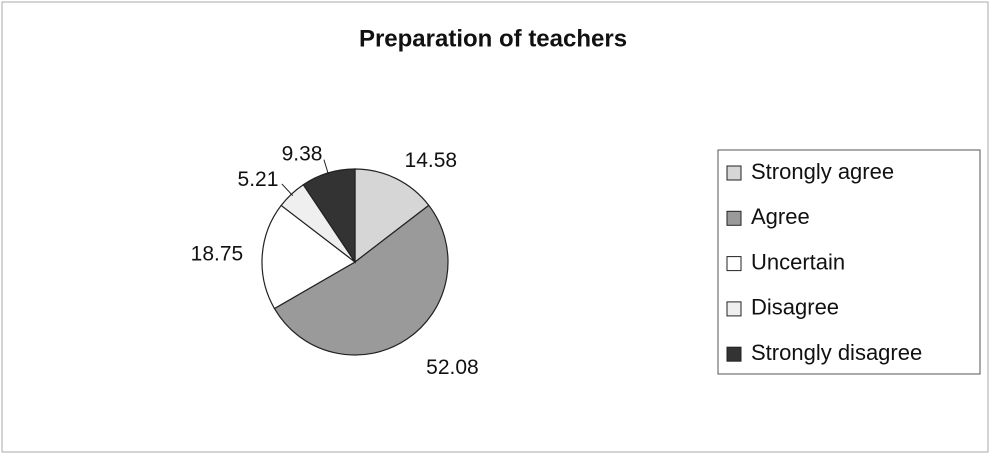 This screenshot has height=455, width=991. What do you see at coordinates (798, 261) in the screenshot?
I see `legend-label: Uncertain` at bounding box center [798, 261].